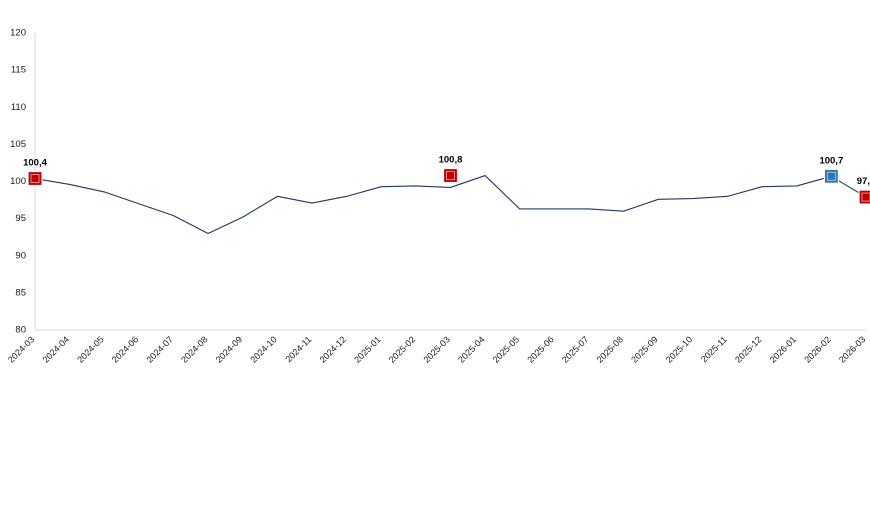 The width and height of the screenshot is (870, 516). Describe the element at coordinates (159, 349) in the screenshot. I see `x-axis-tick-label: 2024-07` at that location.